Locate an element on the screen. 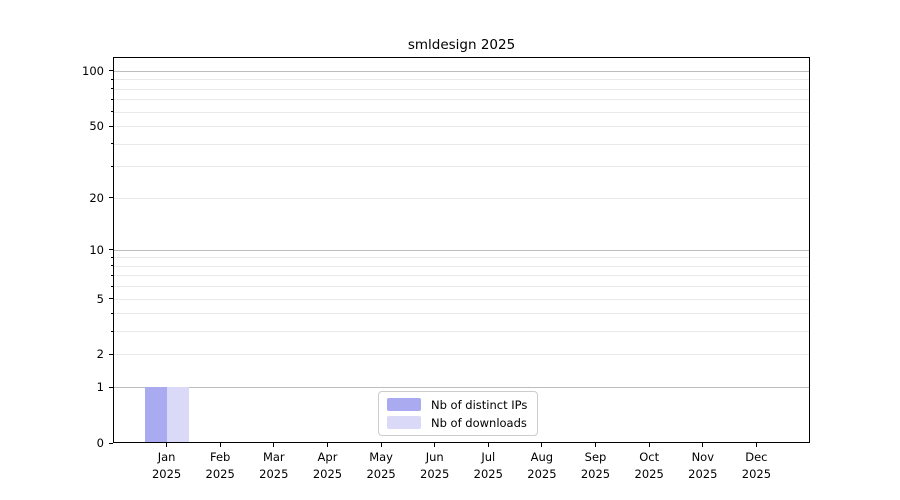  y-tick-label: 10 is located at coordinates (96, 249).